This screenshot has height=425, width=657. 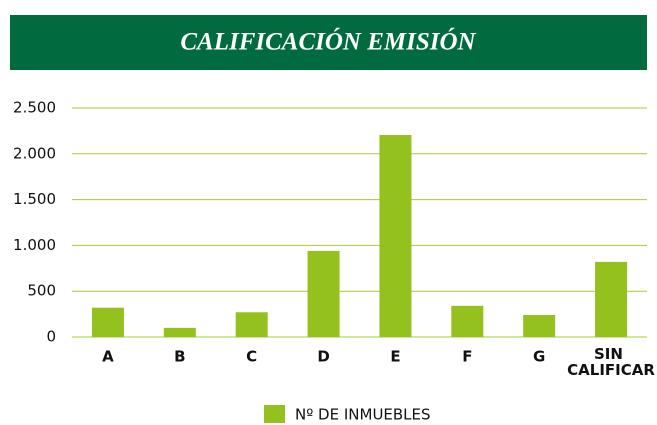 I want to click on y-tick-label: 2.000, so click(x=34, y=153).